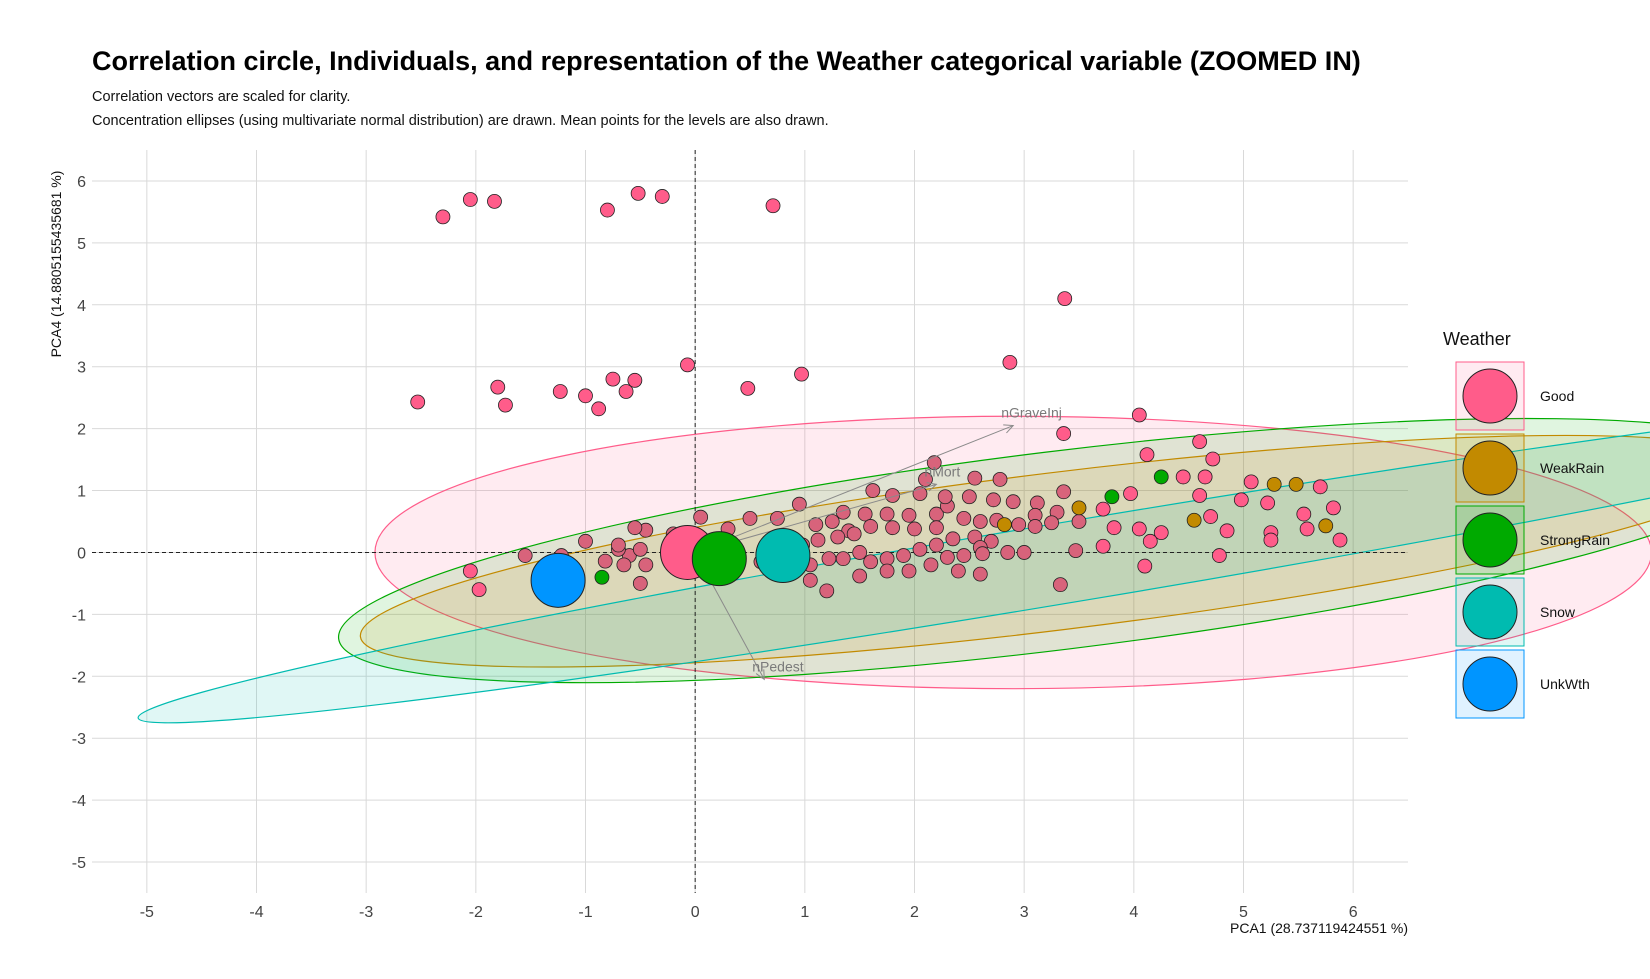  I want to click on y-tick-label: 0, so click(81, 553).